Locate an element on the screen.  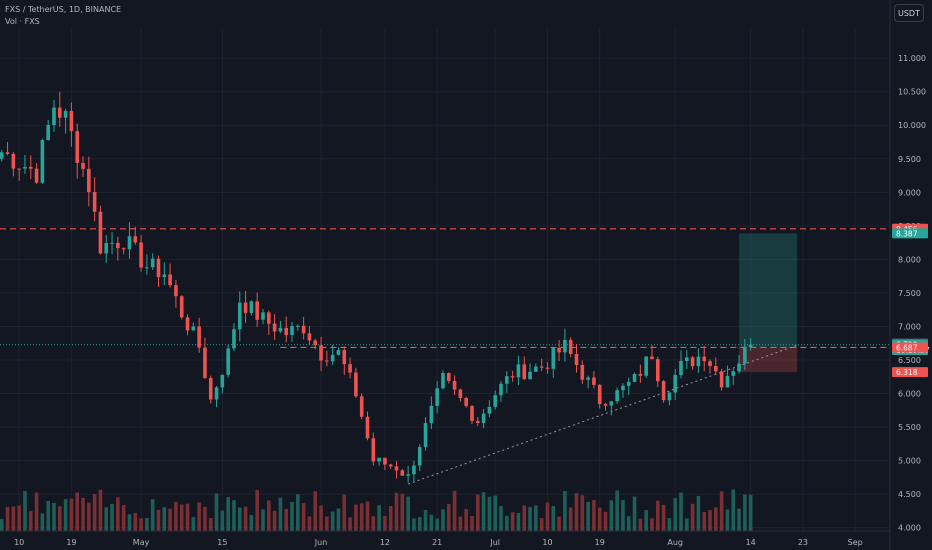
price-tick-label: 8.000 is located at coordinates (909, 259).